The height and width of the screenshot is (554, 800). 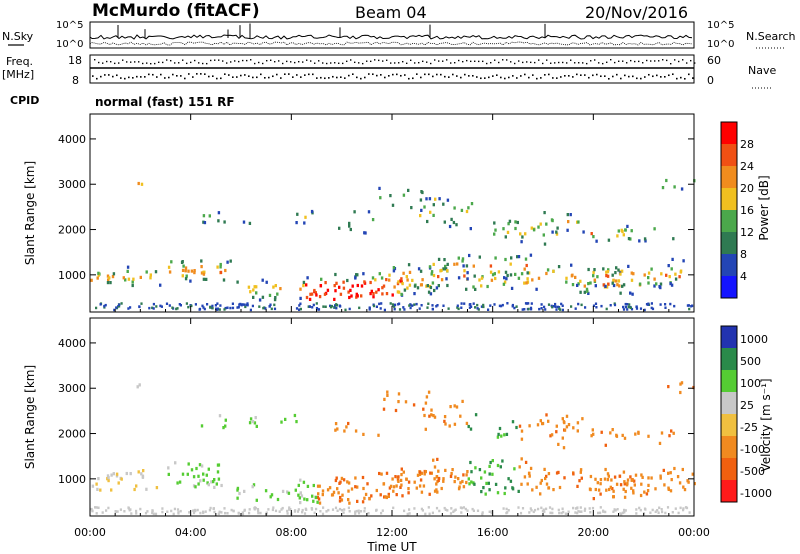 What do you see at coordinates (18, 36) in the screenshot?
I see `noise-left-label: N.Sky` at bounding box center [18, 36].